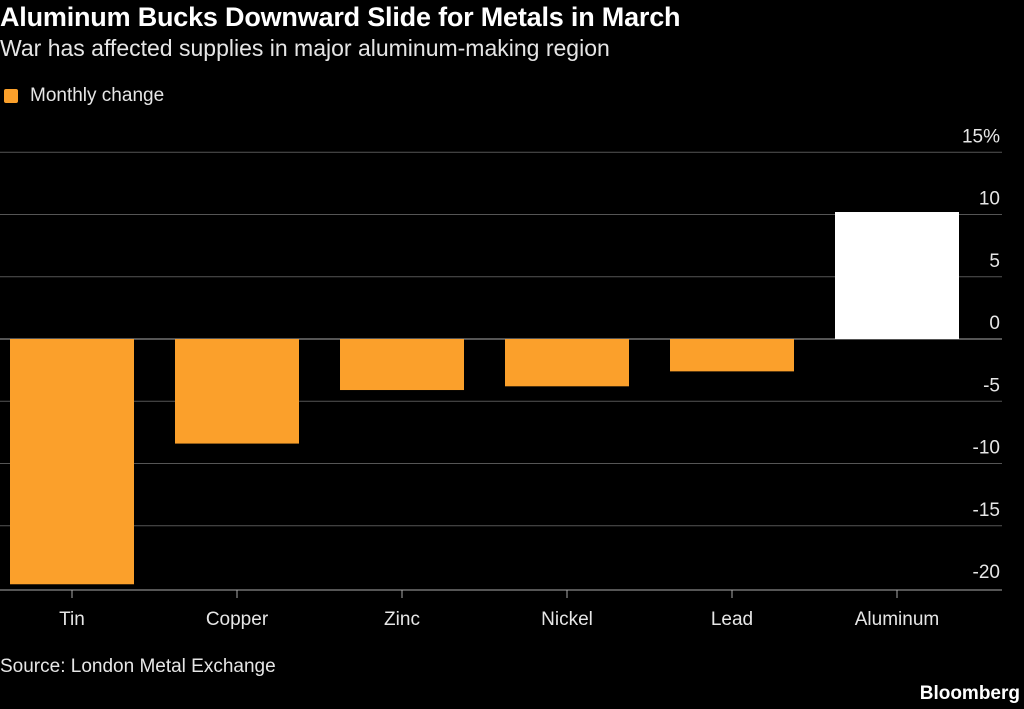 This screenshot has width=1024, height=709. I want to click on x-tick-label: Nickel, so click(567, 619).